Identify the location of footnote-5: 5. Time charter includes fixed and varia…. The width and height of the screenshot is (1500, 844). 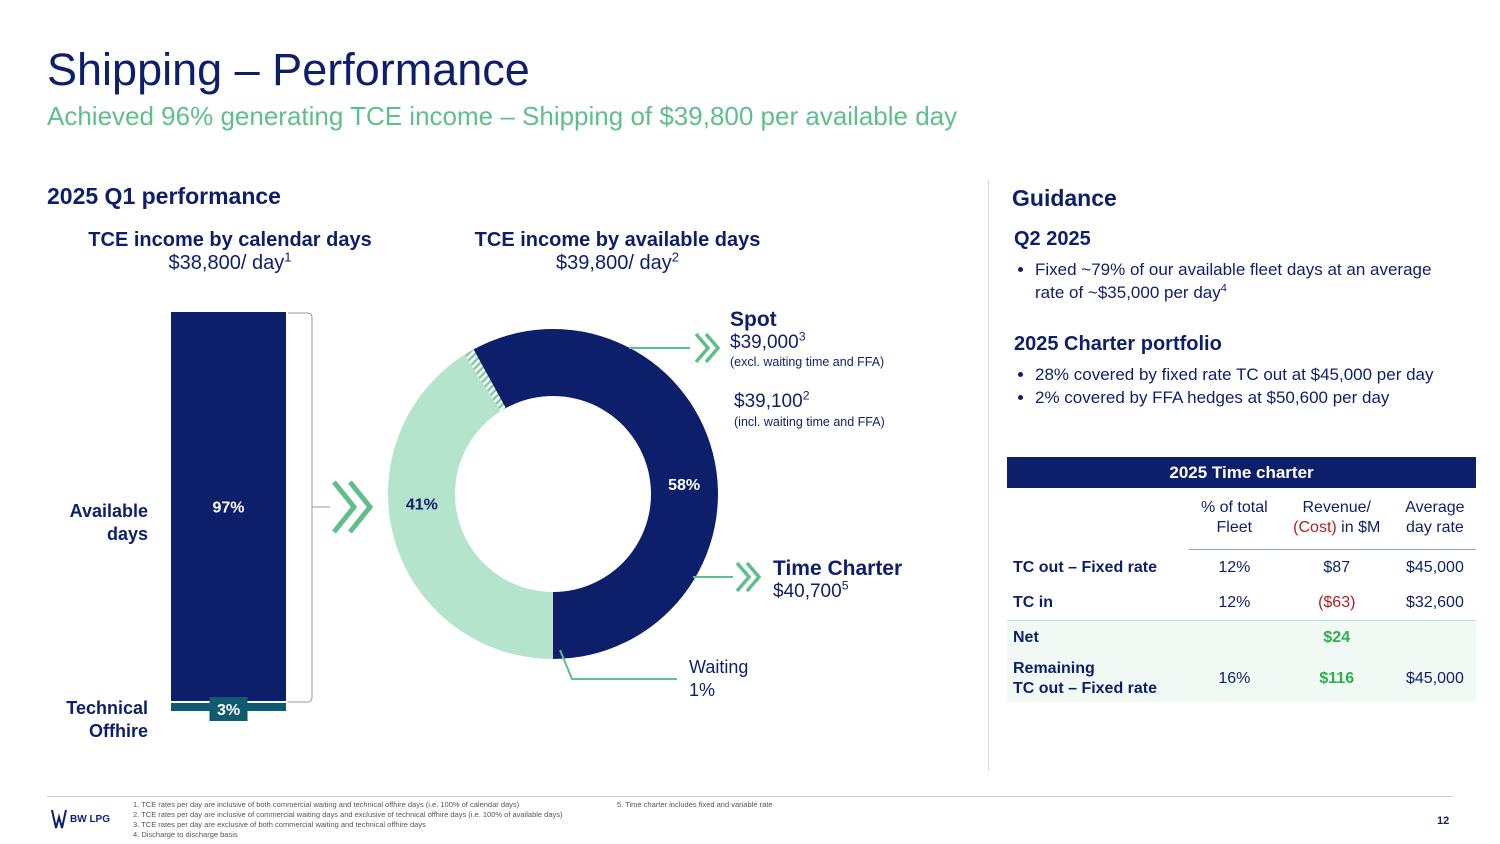
(695, 804).